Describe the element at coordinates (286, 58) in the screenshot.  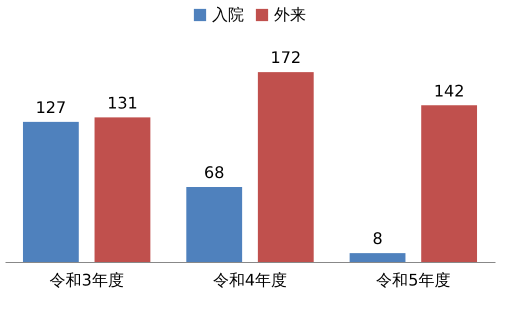
I see `data-label: 172` at that location.